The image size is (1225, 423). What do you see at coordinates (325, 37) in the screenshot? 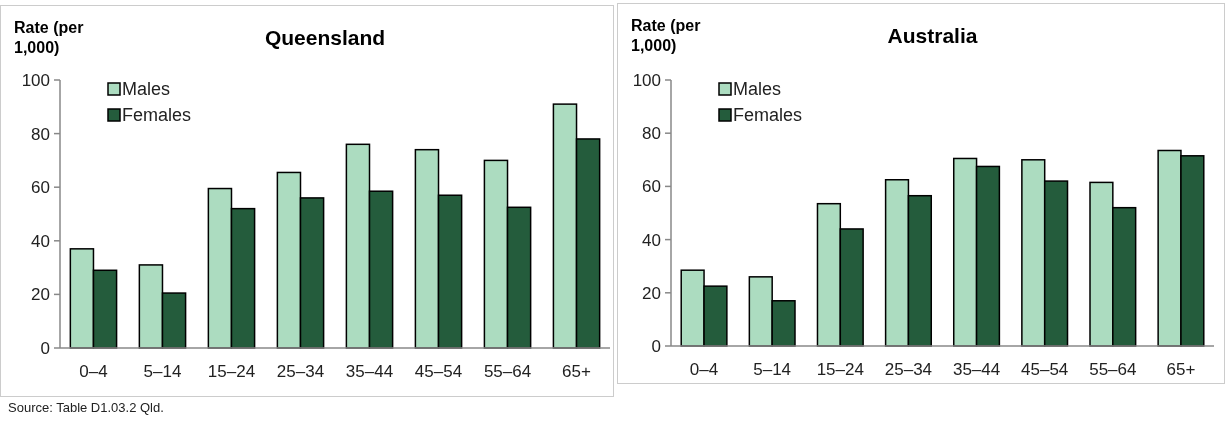
I see `chart-title: Queensland` at bounding box center [325, 37].